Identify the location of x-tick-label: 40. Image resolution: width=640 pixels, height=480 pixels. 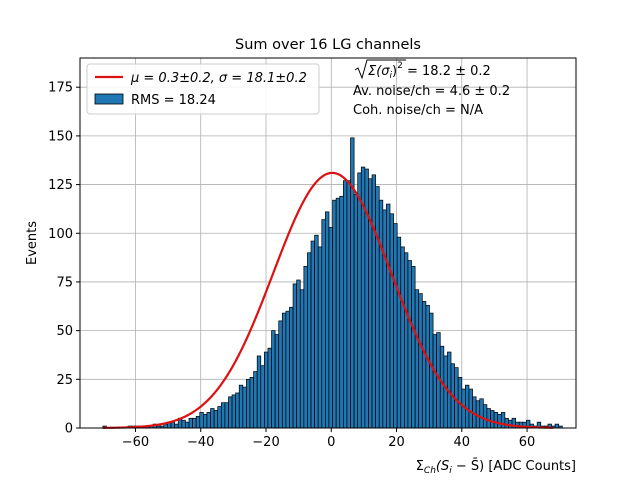
(462, 442).